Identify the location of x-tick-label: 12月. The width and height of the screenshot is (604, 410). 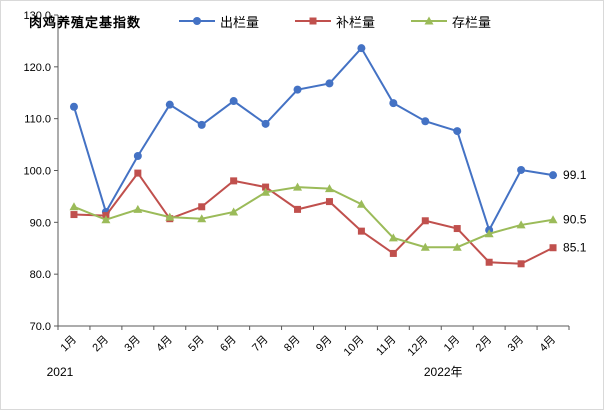
(417, 346).